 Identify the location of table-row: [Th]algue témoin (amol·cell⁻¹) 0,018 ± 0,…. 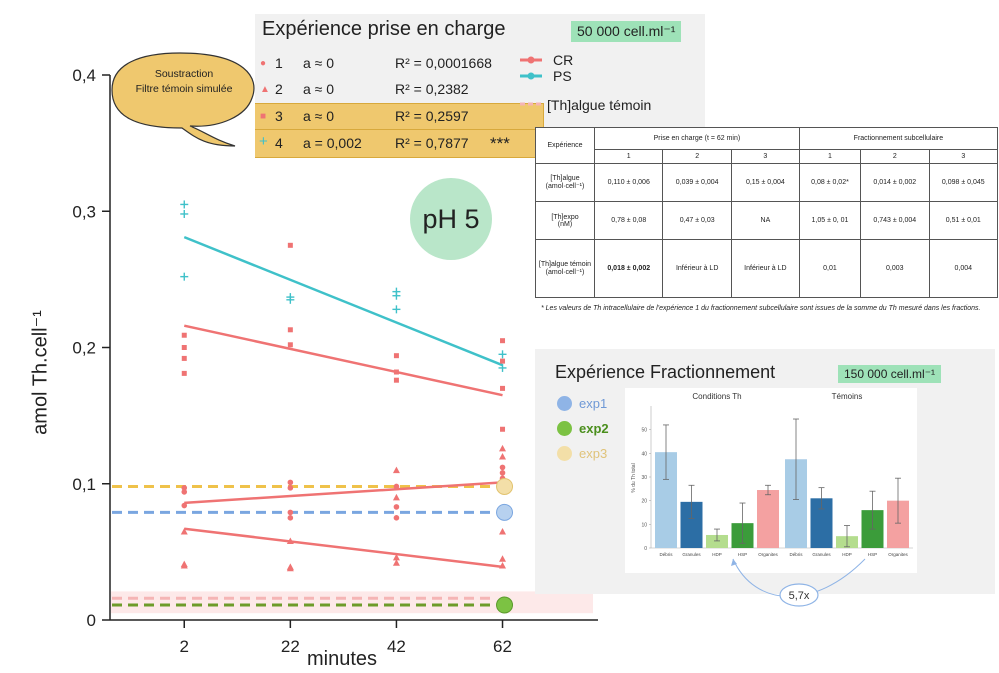
(767, 268).